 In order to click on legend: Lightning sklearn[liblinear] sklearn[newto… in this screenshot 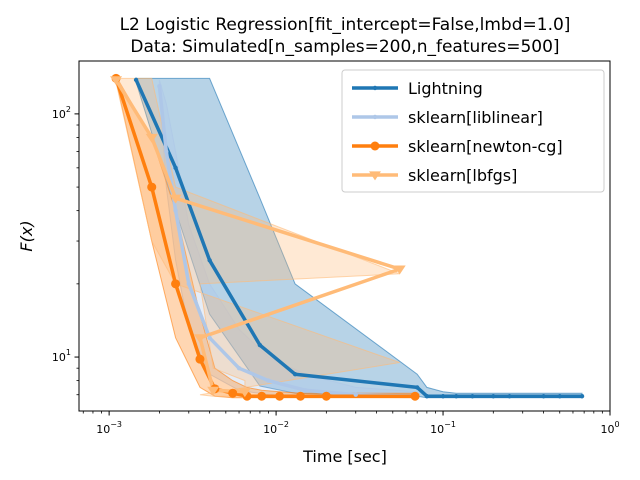, I will do `click(473, 131)`.